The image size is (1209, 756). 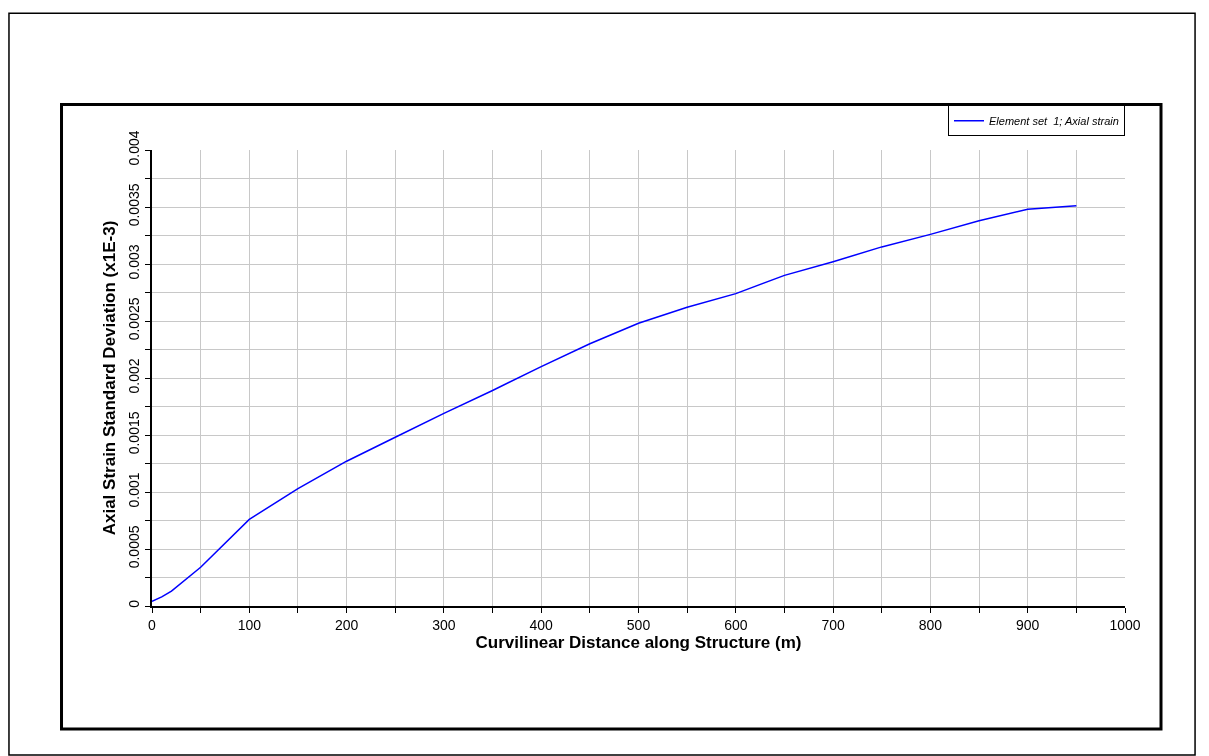 What do you see at coordinates (1028, 624) in the screenshot?
I see `x-tick-label: 900` at bounding box center [1028, 624].